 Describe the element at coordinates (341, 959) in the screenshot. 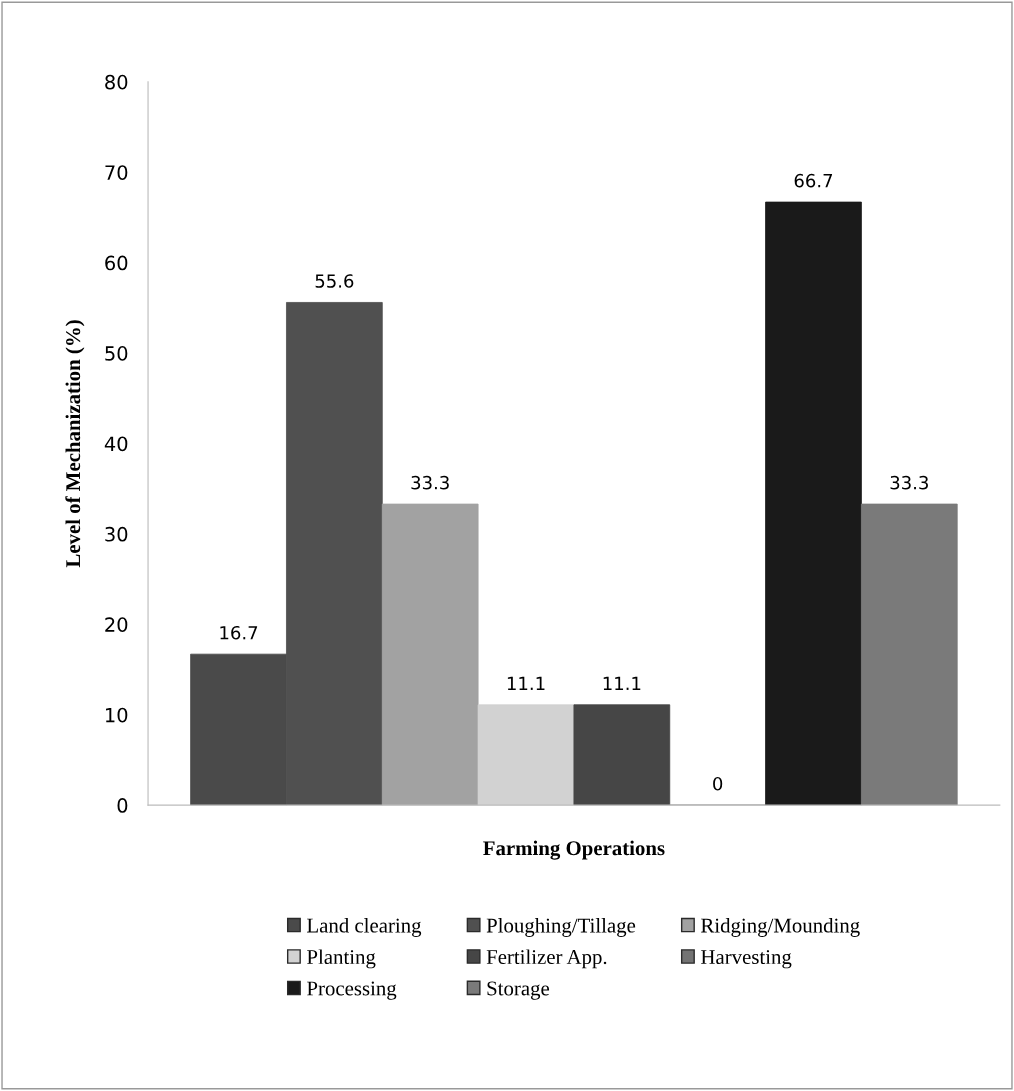

I see `legend-label: Planting` at that location.